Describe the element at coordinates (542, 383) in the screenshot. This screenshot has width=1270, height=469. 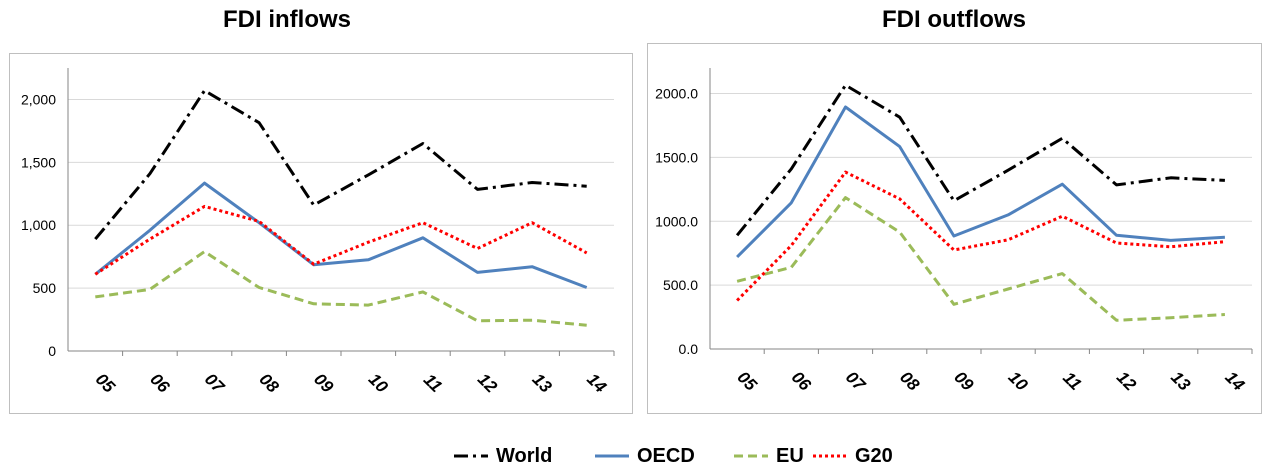
I see `inflows-x-tick-label: 13` at that location.